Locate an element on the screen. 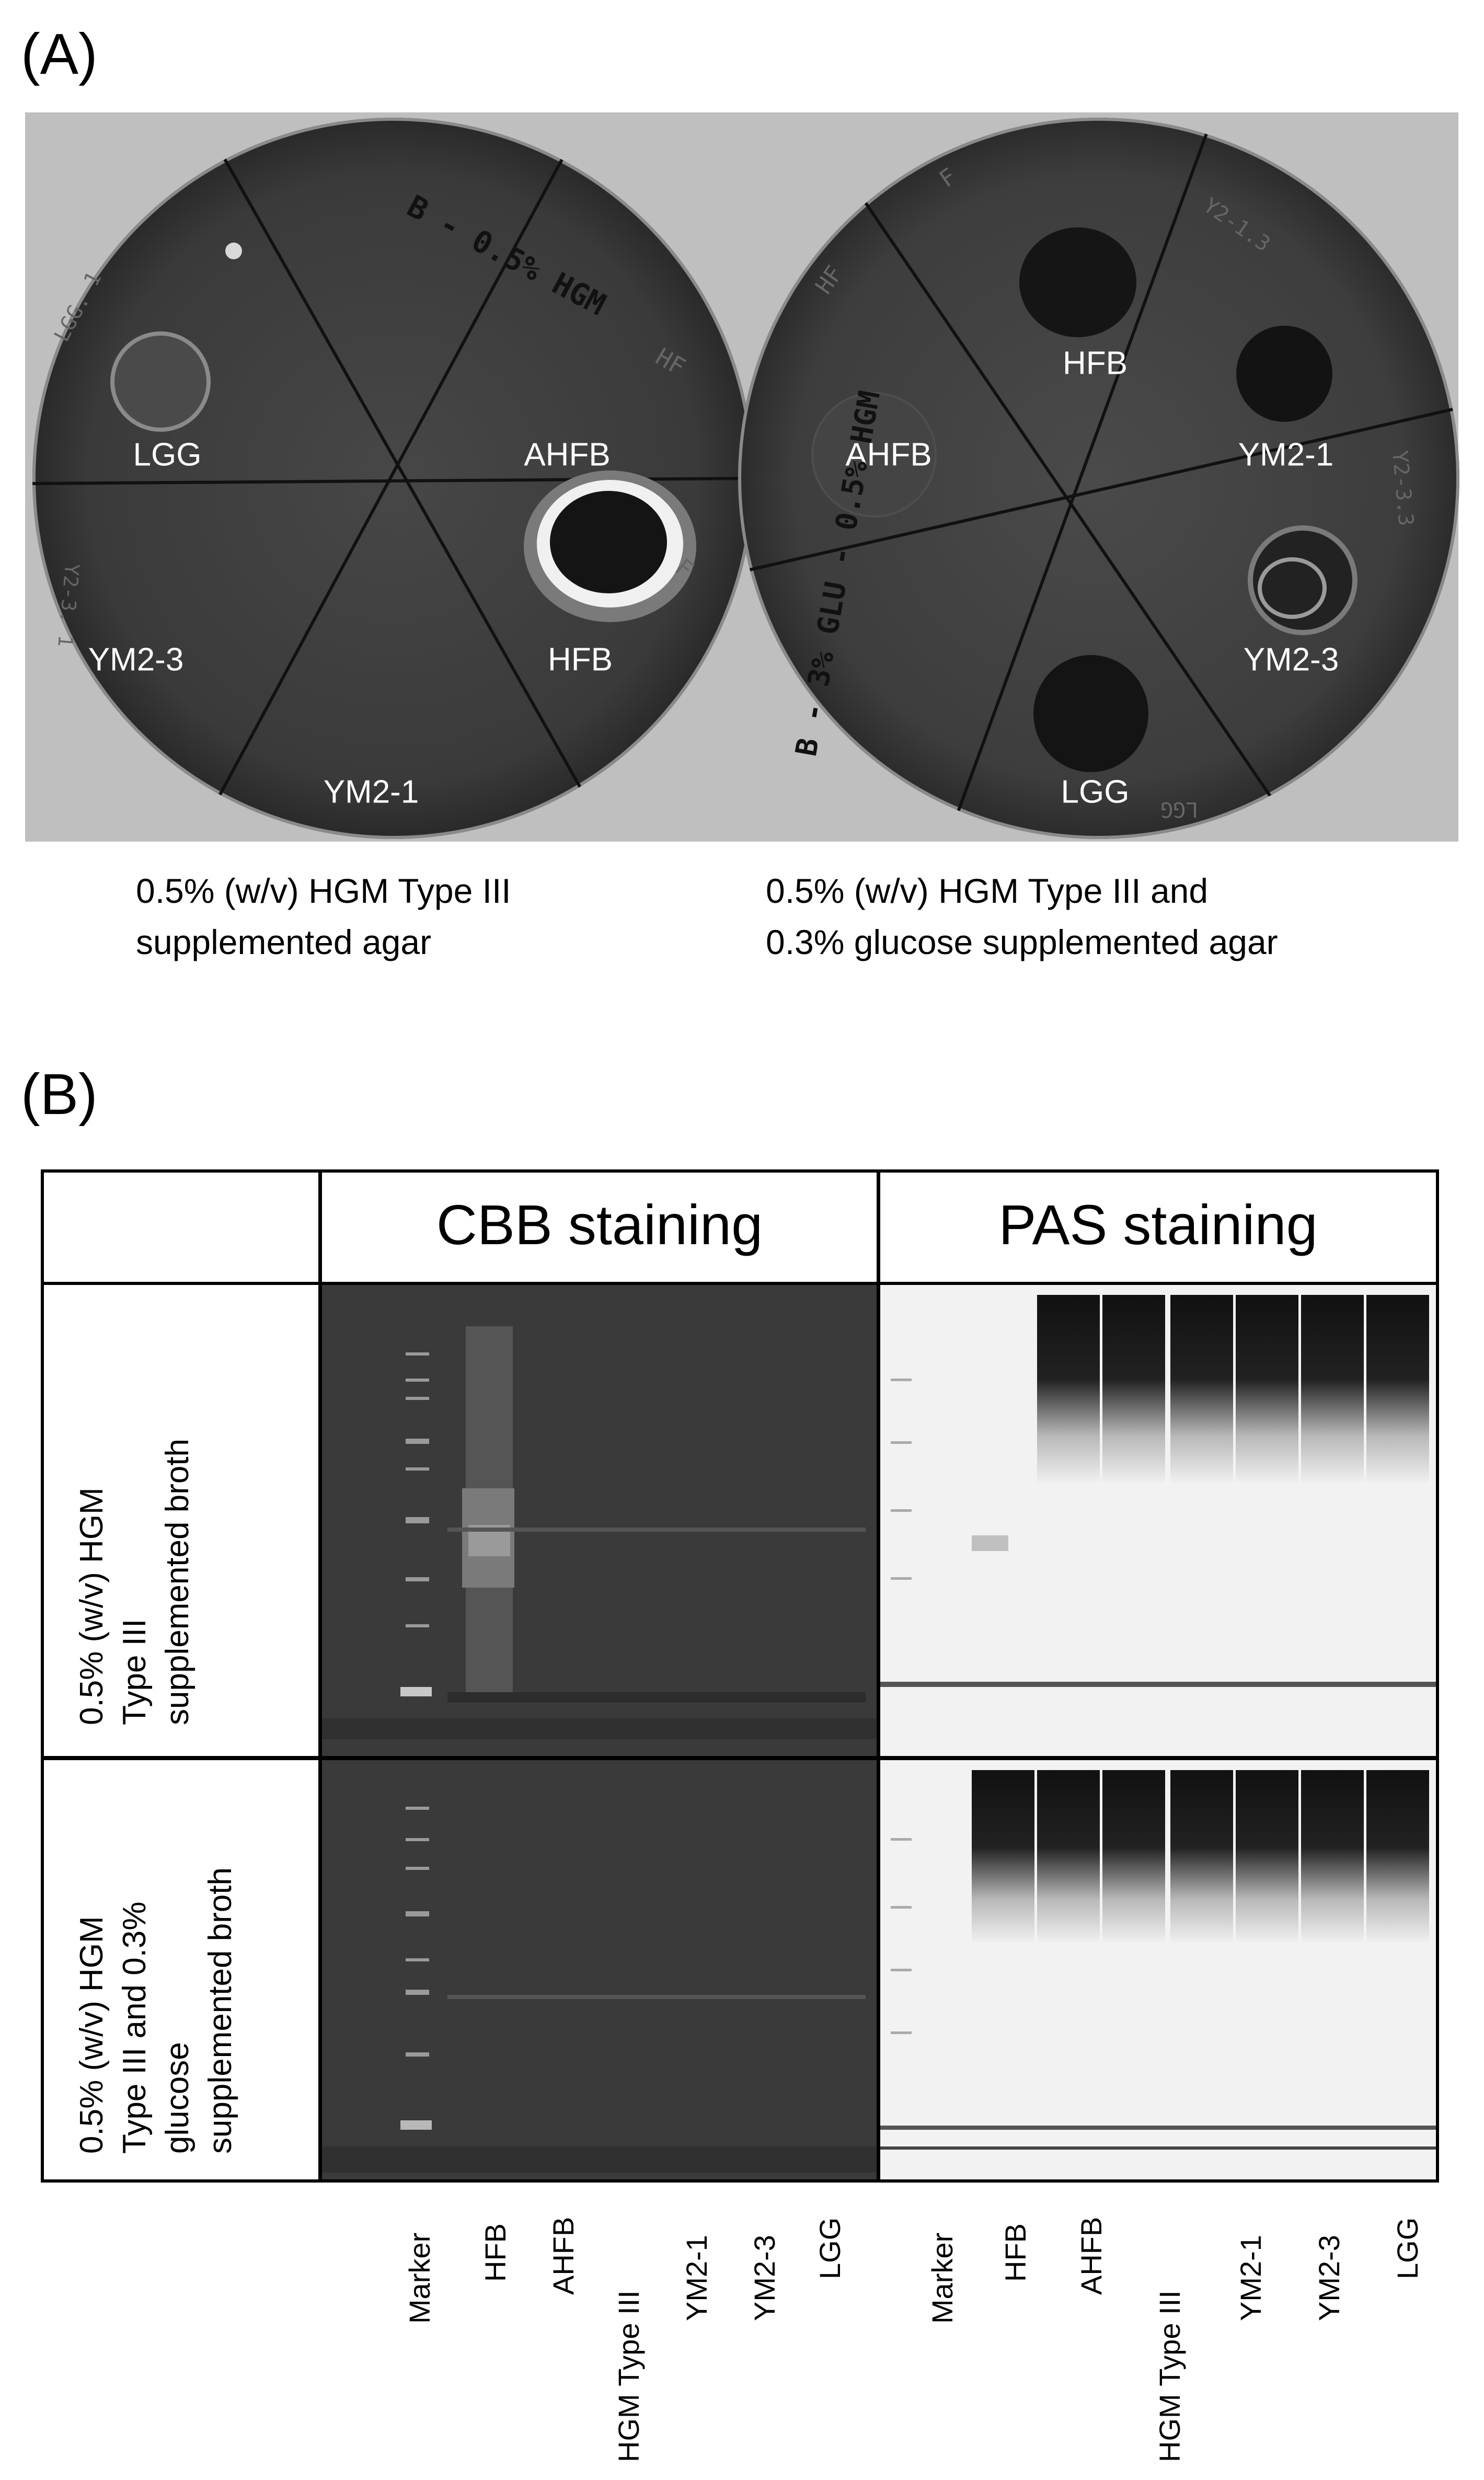 The width and height of the screenshot is (1484, 2480). right-sector-ym2-3: YM2-3 is located at coordinates (1291, 659).